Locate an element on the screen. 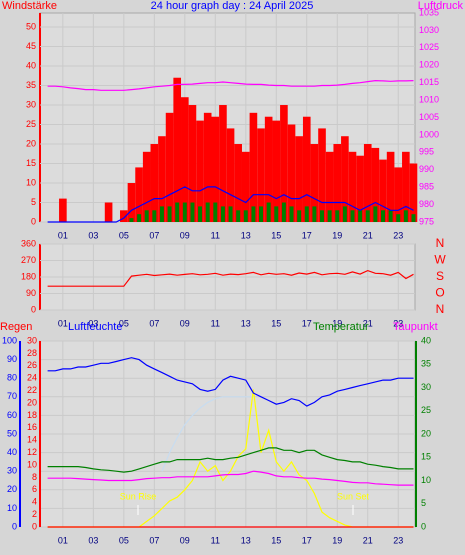 The width and height of the screenshot is (465, 555). y-tick-label: 1030 is located at coordinates (429, 30).